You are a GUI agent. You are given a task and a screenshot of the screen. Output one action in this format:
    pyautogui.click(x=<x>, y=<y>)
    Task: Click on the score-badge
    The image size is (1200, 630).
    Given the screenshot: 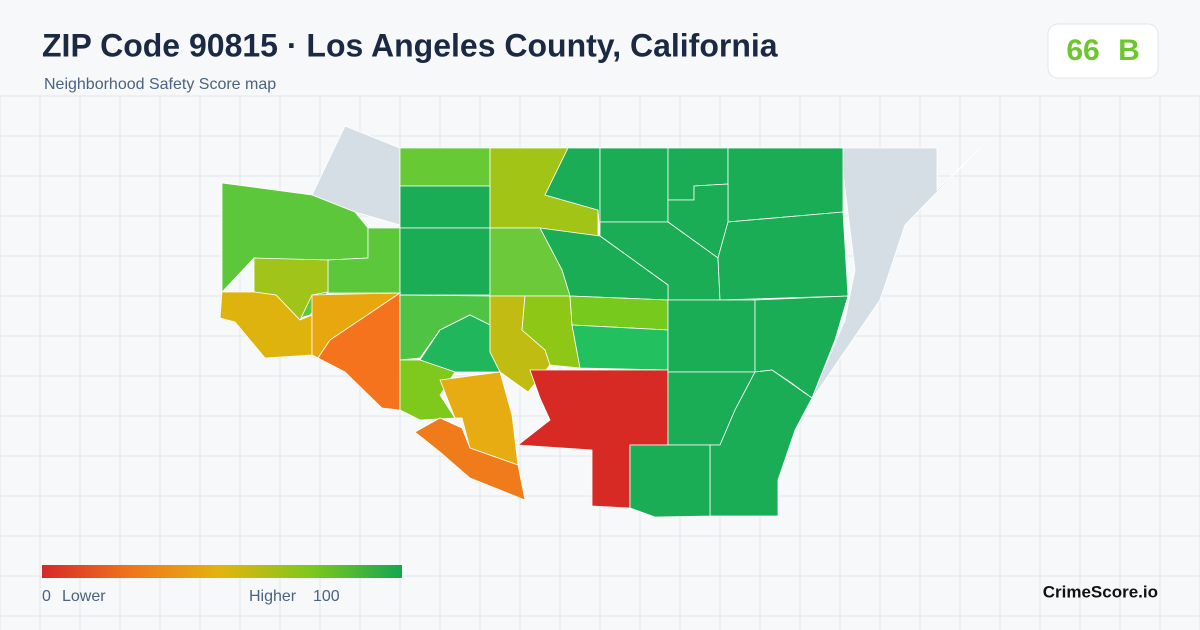 What is the action you would take?
    pyautogui.click(x=1103, y=51)
    